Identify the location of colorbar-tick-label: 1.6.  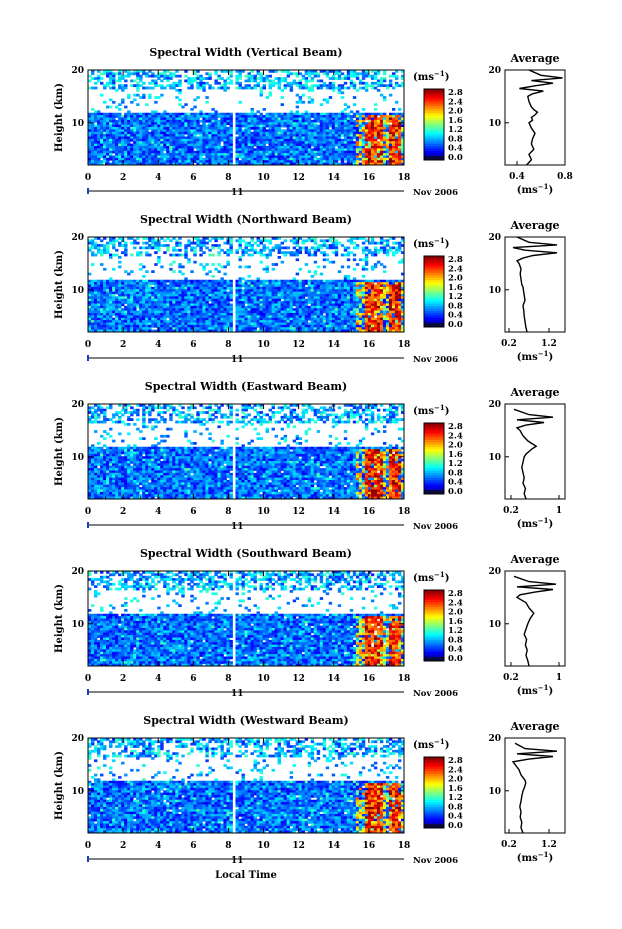
(455, 622).